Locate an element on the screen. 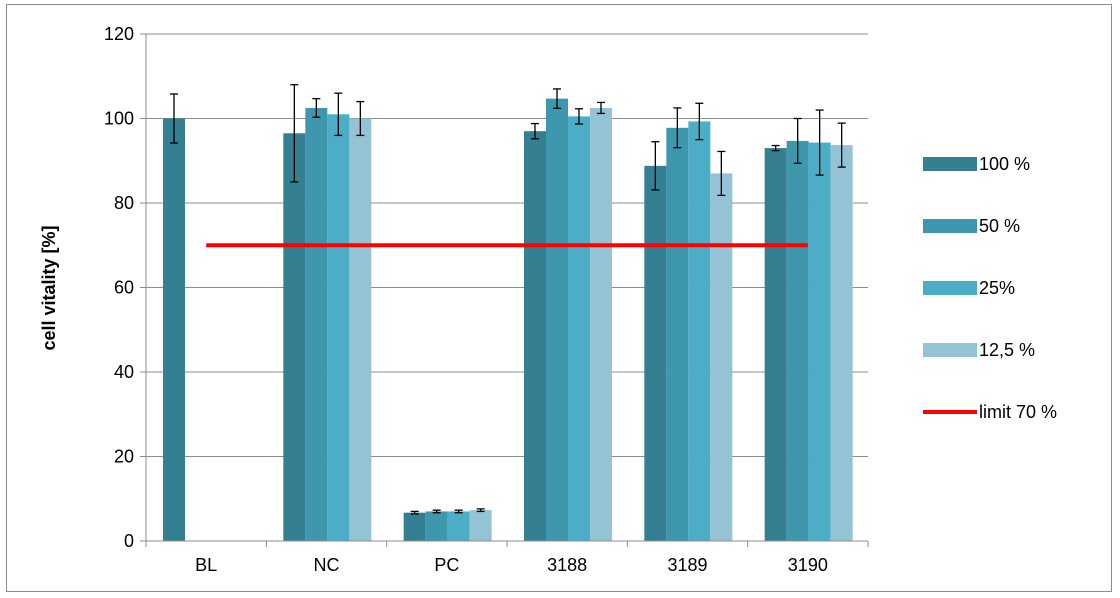  legend: 100 % 50 % 25% 12,5 % limit 70 % is located at coordinates (990, 288).